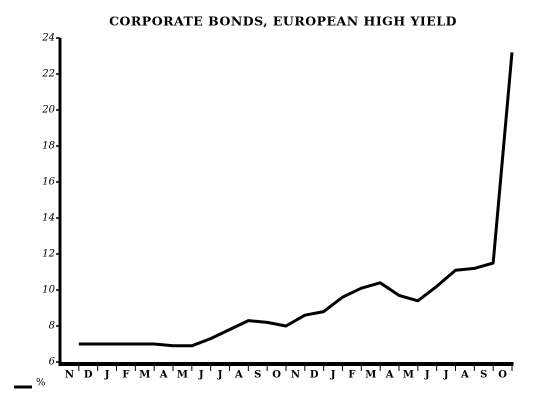 Image resolution: width=550 pixels, height=414 pixels. Describe the element at coordinates (286, 364) in the screenshot. I see `x-axis` at that location.